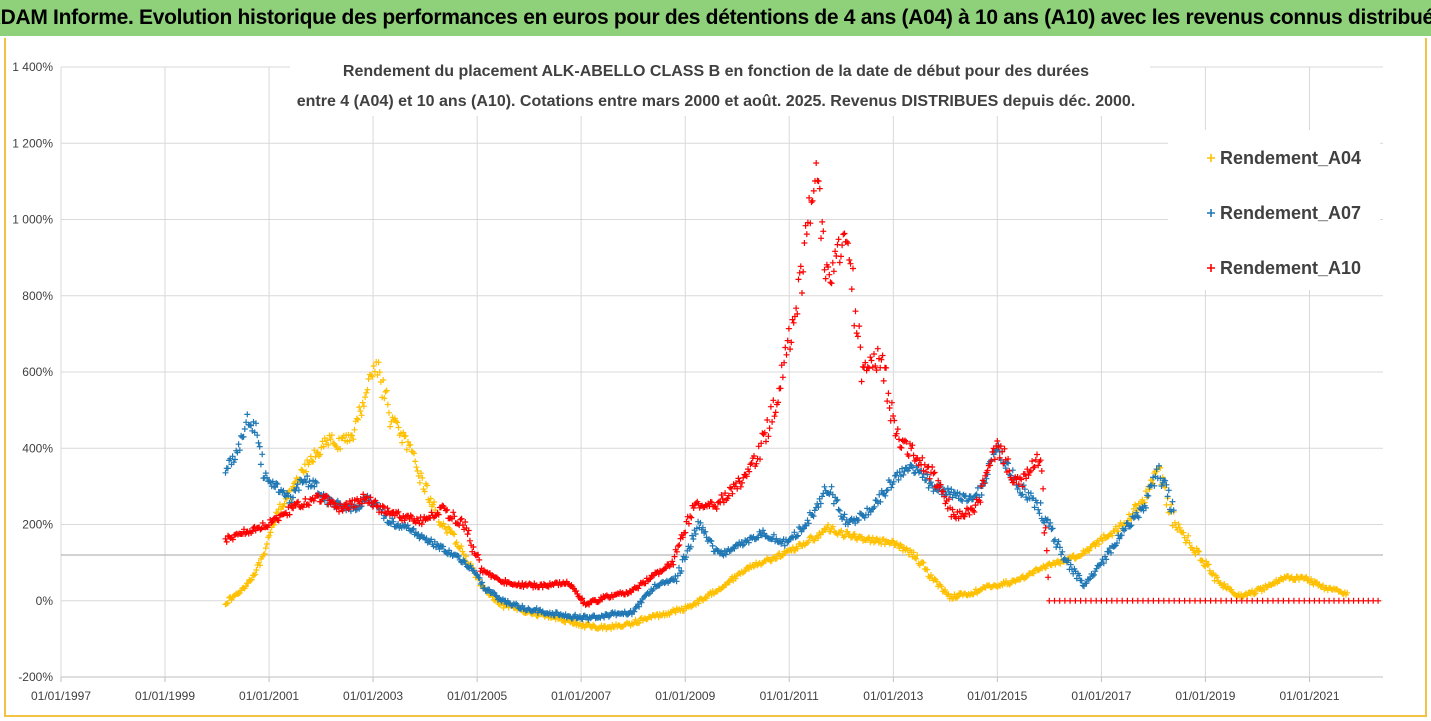  I want to click on x-tick-label: 01/01/2019, so click(1205, 696).